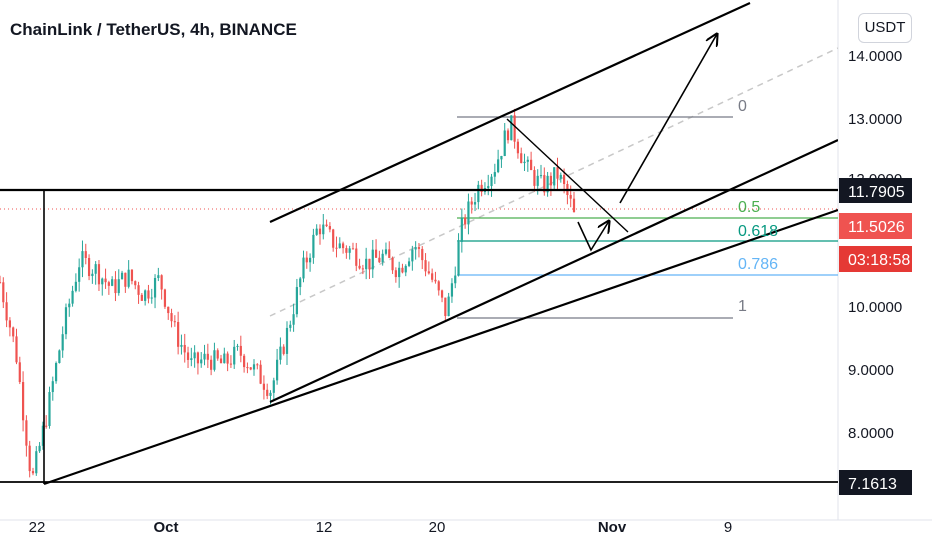 This screenshot has width=932, height=550. What do you see at coordinates (758, 231) in the screenshot?
I see `fib-label-0.618: 0.618` at bounding box center [758, 231].